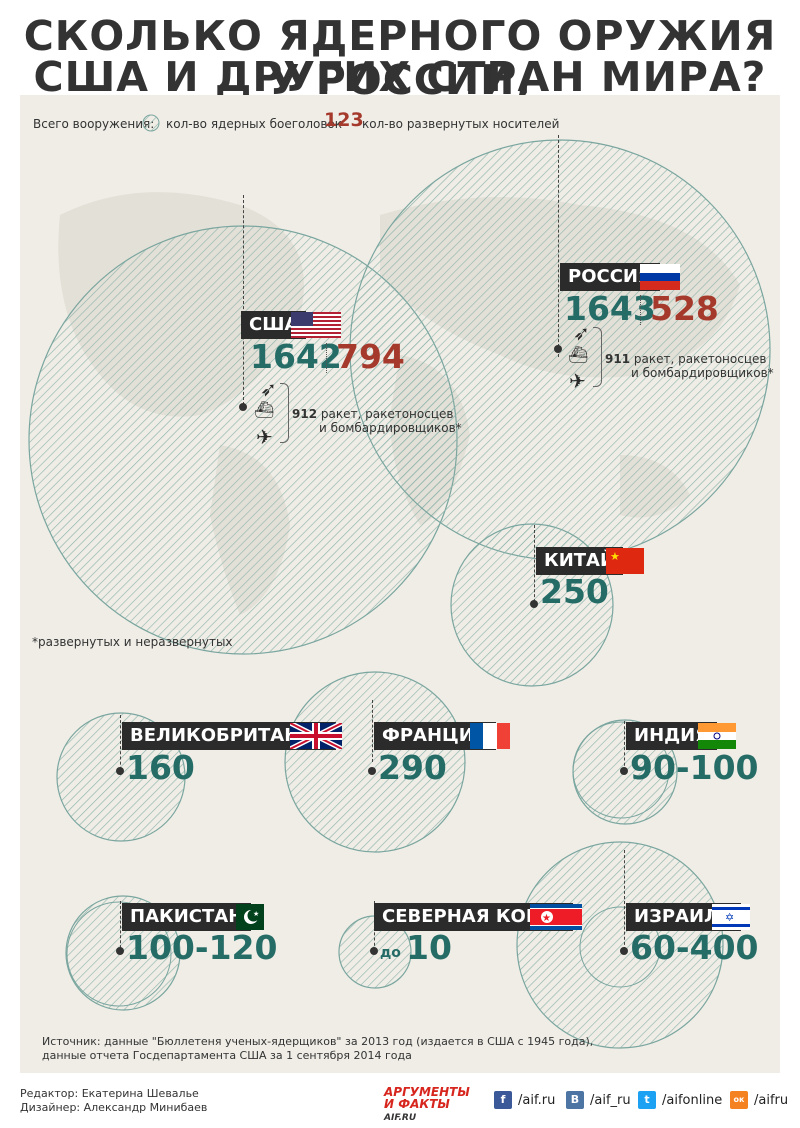  What do you see at coordinates (624, 900) in the screenshot?
I see `israel-pointer-line` at bounding box center [624, 900].